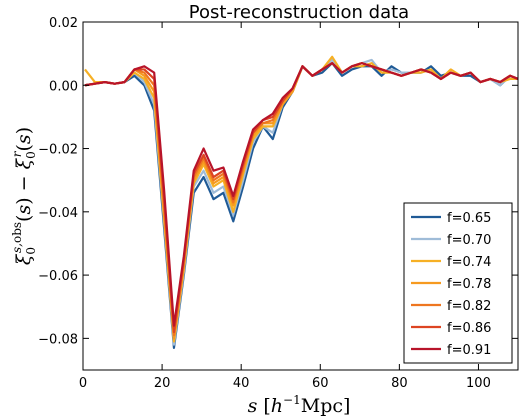 Image resolution: width=520 pixels, height=419 pixels. What do you see at coordinates (320, 383) in the screenshot?
I see `x-tick-label: 60` at bounding box center [320, 383].